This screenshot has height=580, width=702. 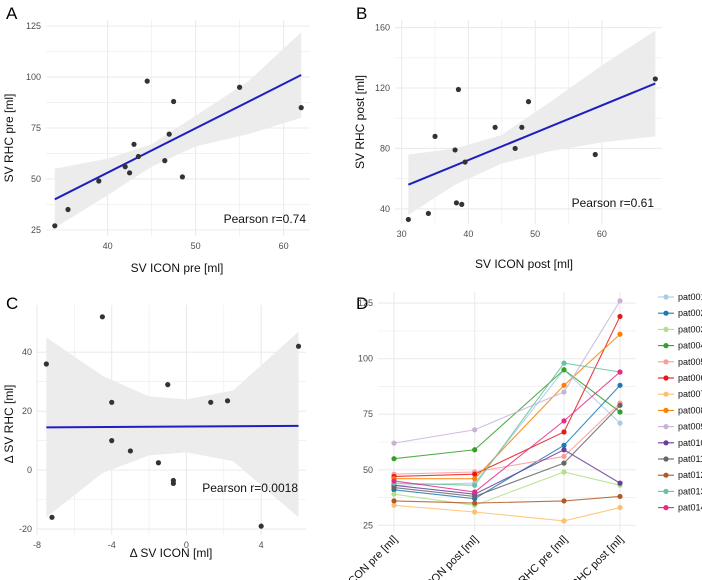 What do you see at coordinates (468, 234) in the screenshot?
I see `panel-b-x-tick-label: 40` at bounding box center [468, 234].